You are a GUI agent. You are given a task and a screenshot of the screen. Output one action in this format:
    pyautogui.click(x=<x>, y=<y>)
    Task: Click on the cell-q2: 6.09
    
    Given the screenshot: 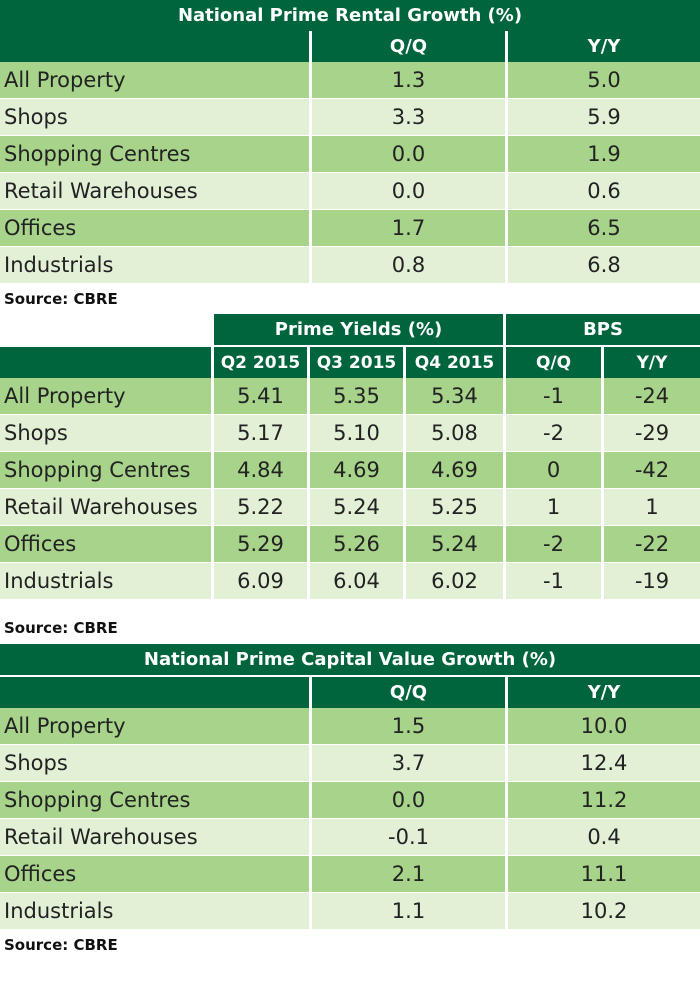 What is the action you would take?
    pyautogui.click(x=262, y=581)
    